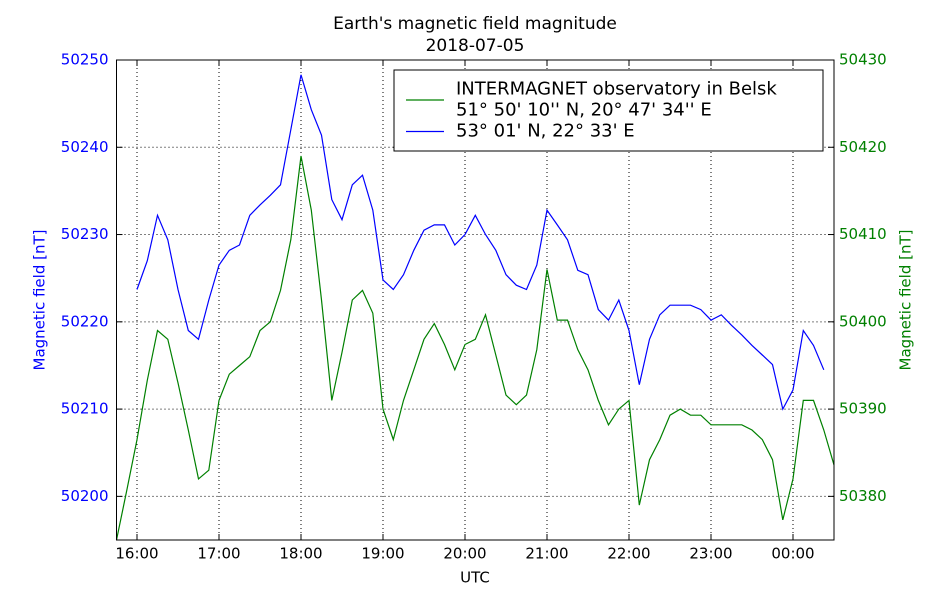 The image size is (926, 600). I want to click on legend-box, so click(608, 110).